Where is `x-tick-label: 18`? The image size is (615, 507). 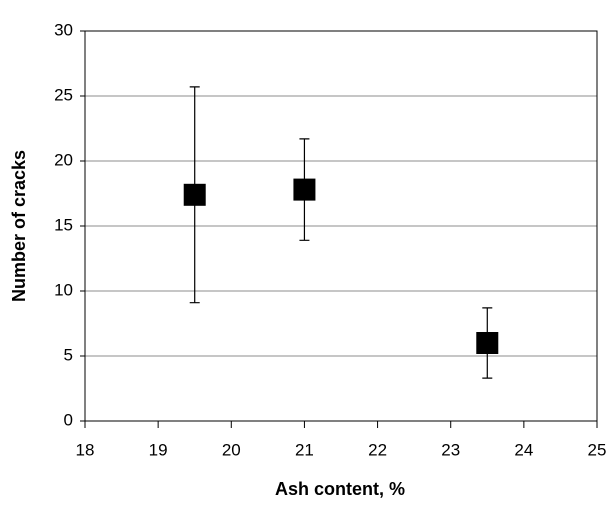 x-tick-label: 18 is located at coordinates (85, 449).